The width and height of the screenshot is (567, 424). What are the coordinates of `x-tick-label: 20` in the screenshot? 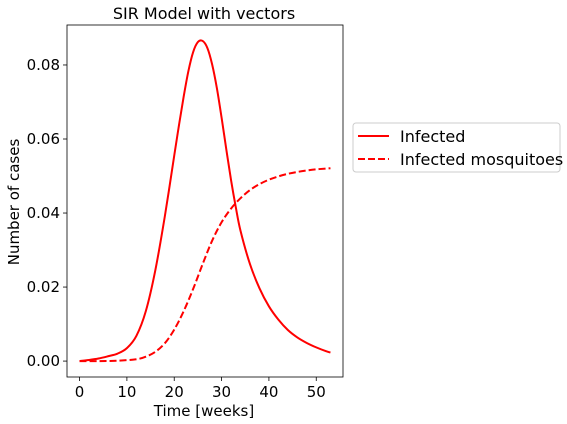 It's located at (174, 392).